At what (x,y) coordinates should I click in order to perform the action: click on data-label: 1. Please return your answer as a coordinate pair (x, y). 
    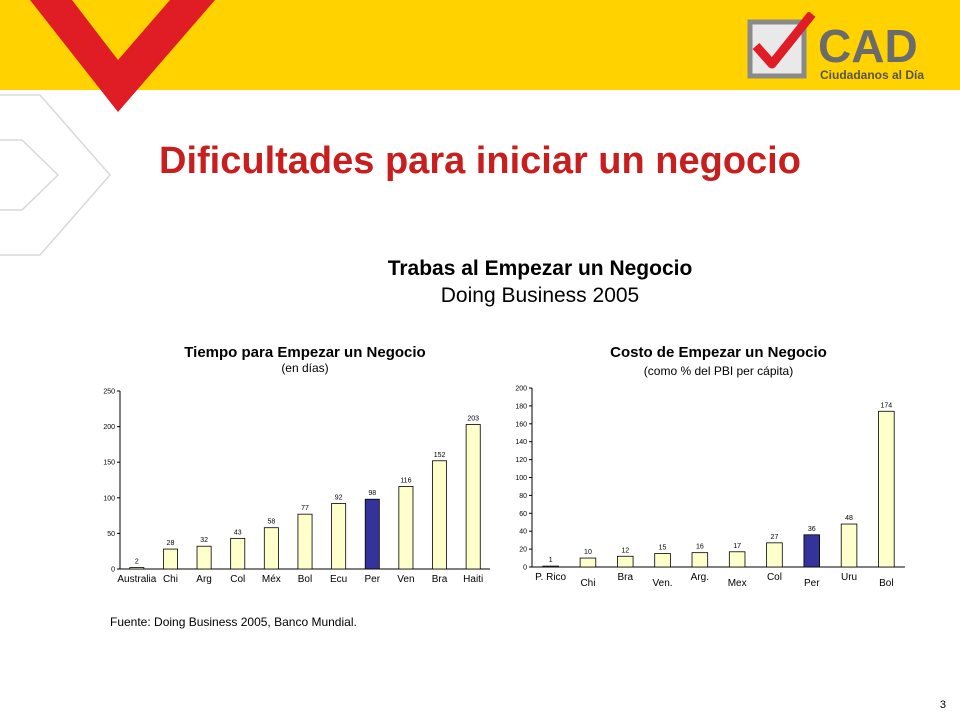
    Looking at the image, I should click on (551, 560).